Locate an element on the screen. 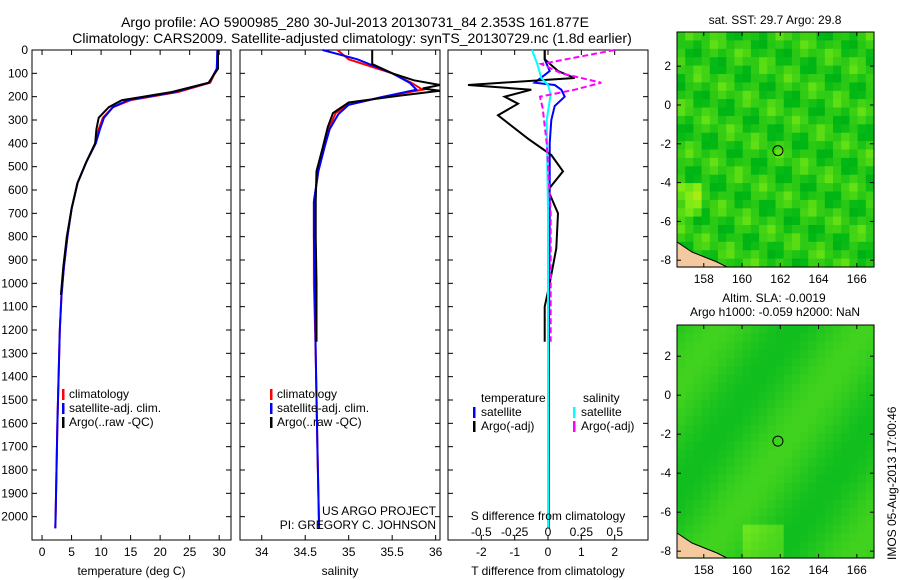 This screenshot has width=900, height=580. y-tick-label: 2 is located at coordinates (667, 66).